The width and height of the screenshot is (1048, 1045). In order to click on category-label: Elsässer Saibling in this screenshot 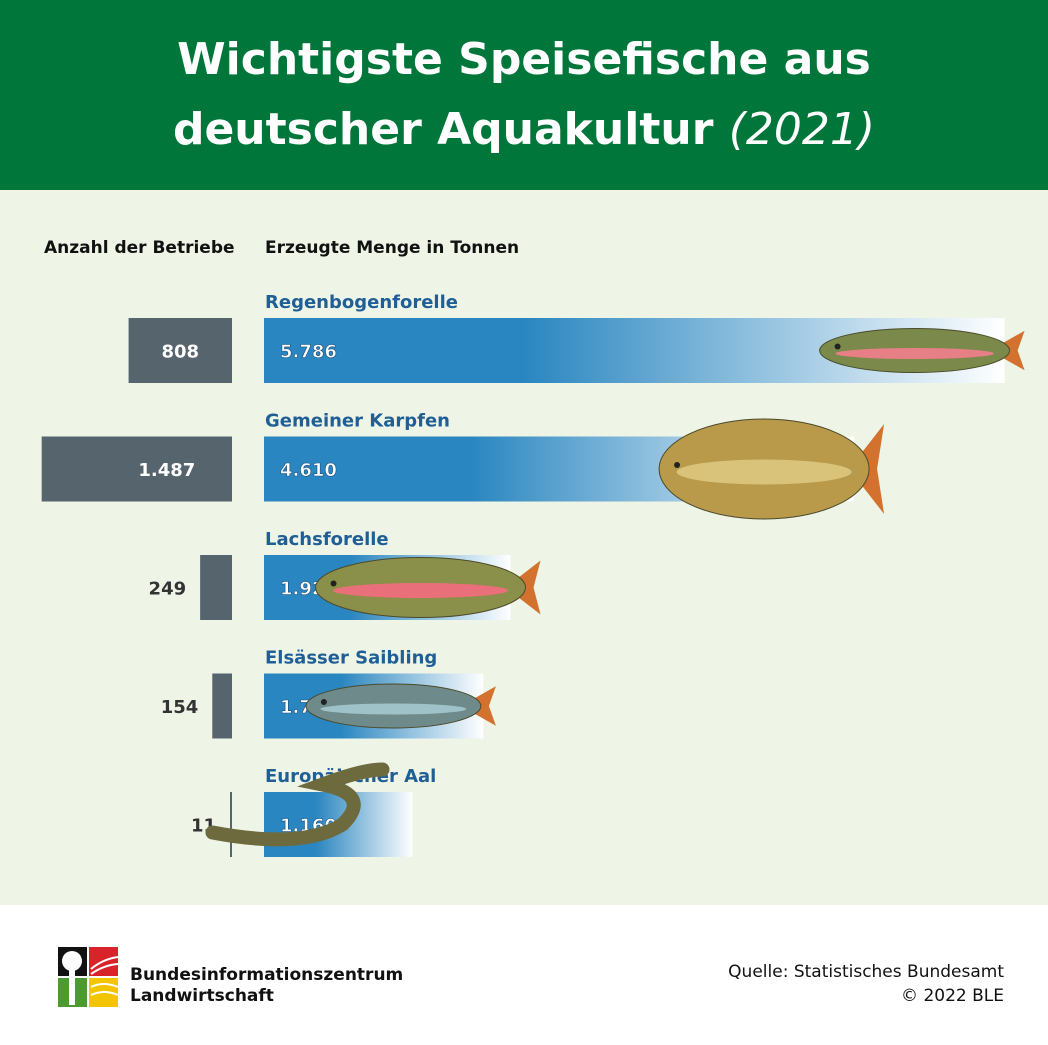, I will do `click(351, 658)`.